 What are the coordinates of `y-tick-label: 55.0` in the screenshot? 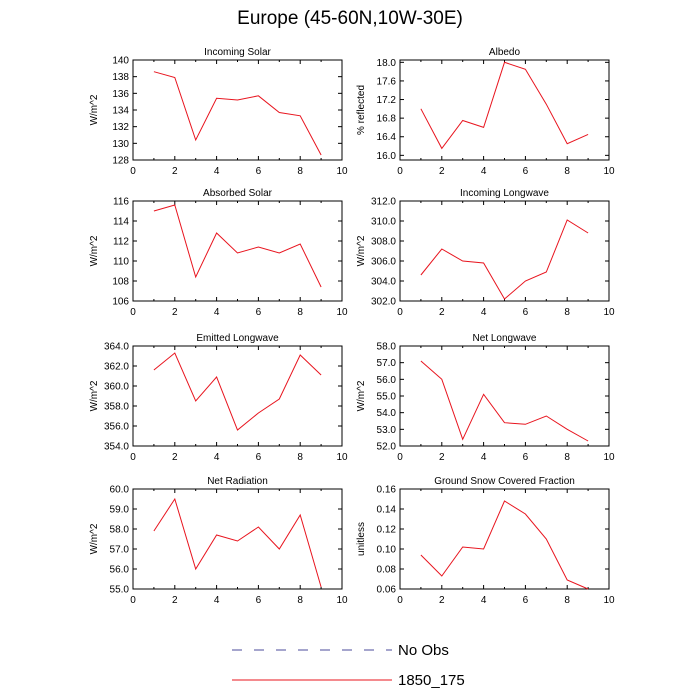 It's located at (387, 397).